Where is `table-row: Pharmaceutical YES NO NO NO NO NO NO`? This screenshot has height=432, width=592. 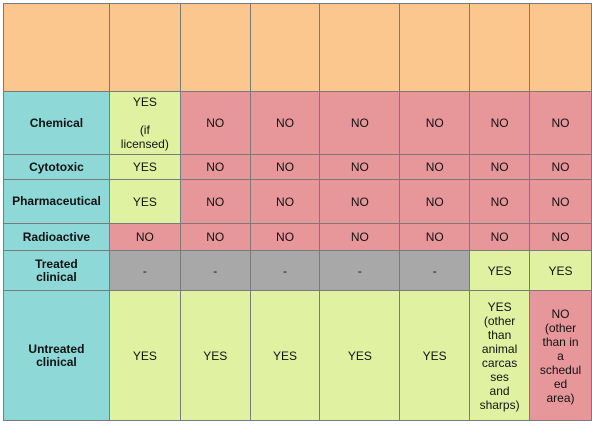 table-row: Pharmaceutical YES NO NO NO NO NO NO is located at coordinates (297, 201).